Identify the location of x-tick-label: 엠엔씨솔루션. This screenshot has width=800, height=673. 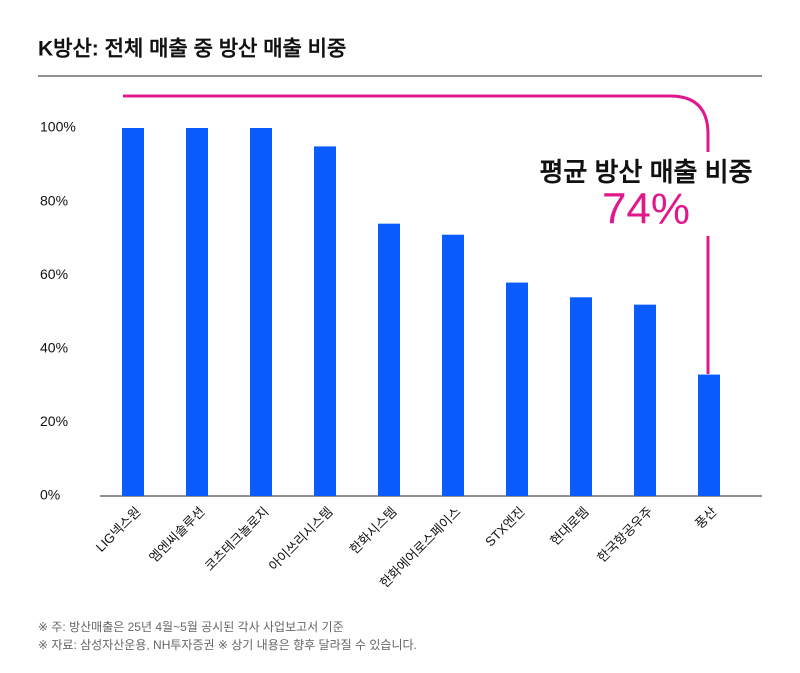
(176, 534).